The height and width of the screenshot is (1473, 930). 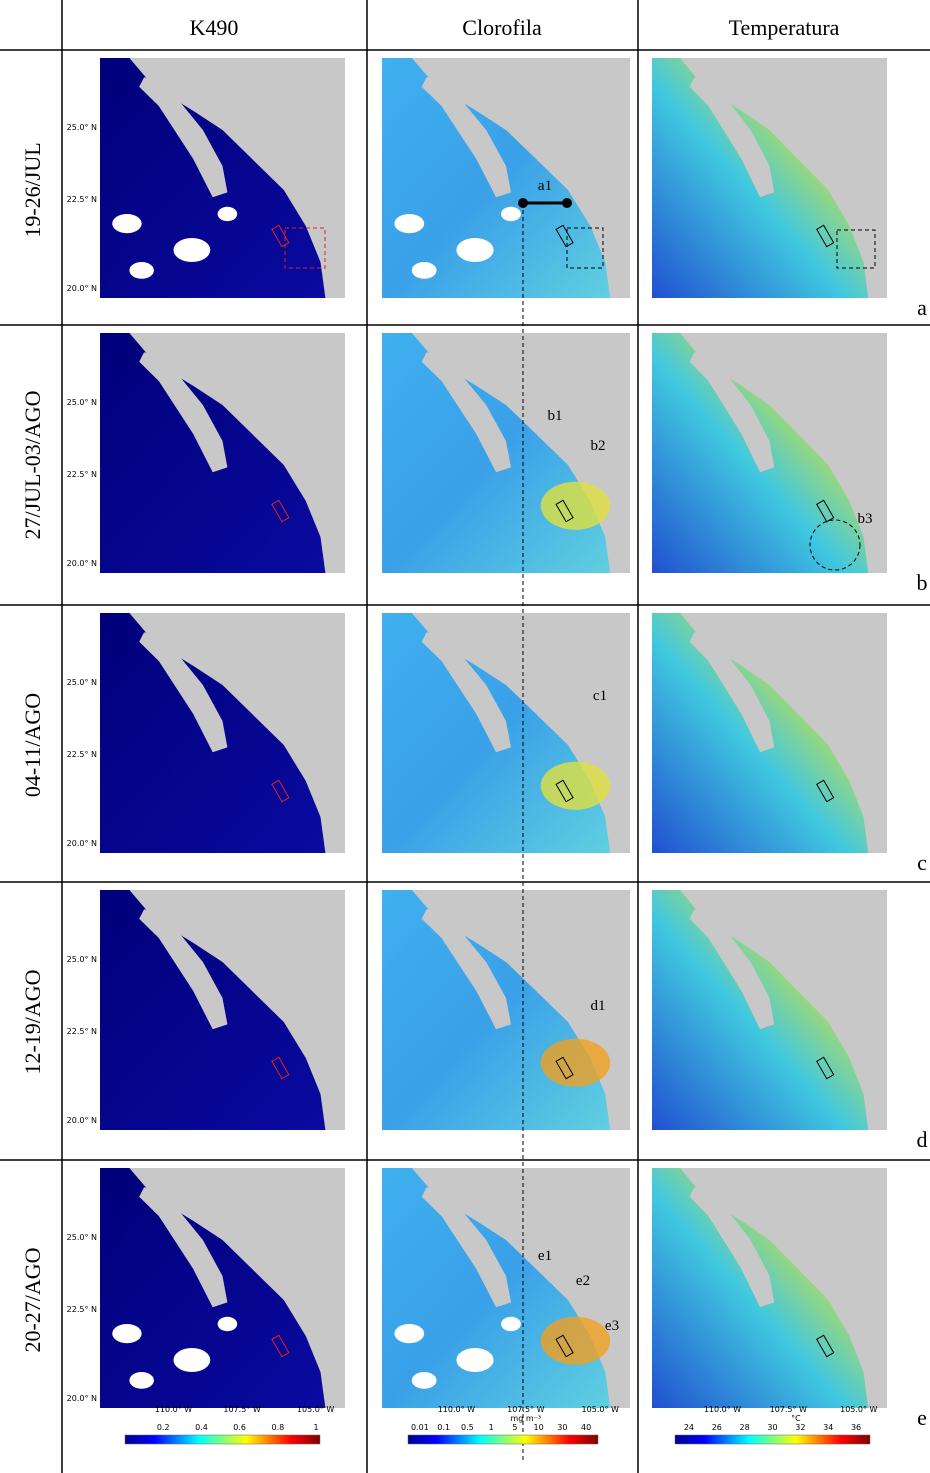 What do you see at coordinates (163, 1427) in the screenshot?
I see `colorbar-tick: 0.2` at bounding box center [163, 1427].